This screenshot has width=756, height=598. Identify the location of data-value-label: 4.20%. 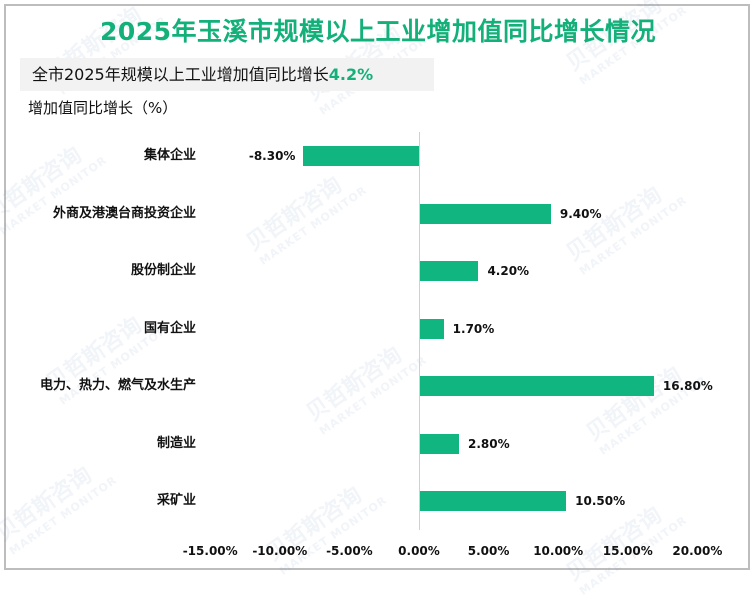
(508, 271).